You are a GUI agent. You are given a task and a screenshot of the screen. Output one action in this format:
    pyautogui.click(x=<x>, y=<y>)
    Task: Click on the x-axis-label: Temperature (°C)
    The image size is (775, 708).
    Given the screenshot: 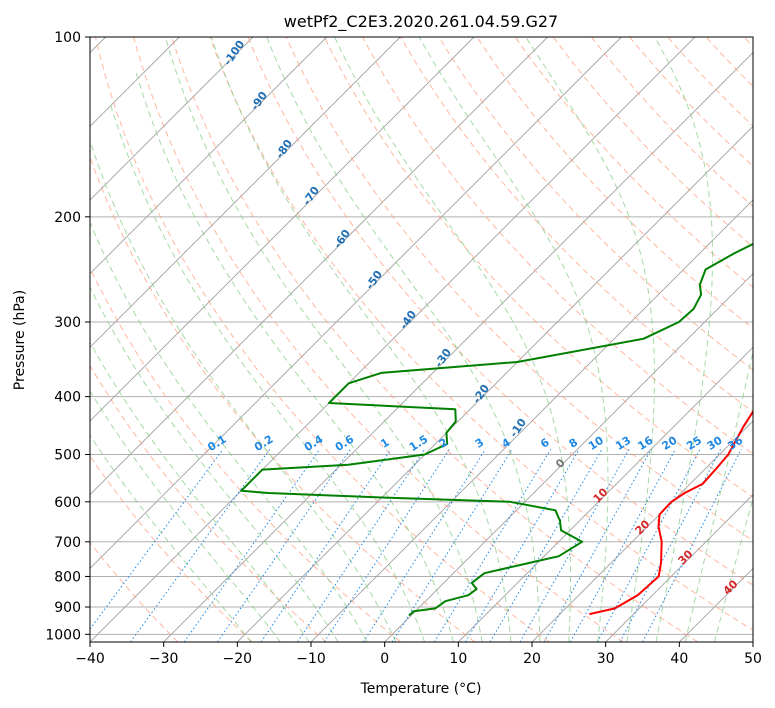 What is the action you would take?
    pyautogui.click(x=421, y=689)
    